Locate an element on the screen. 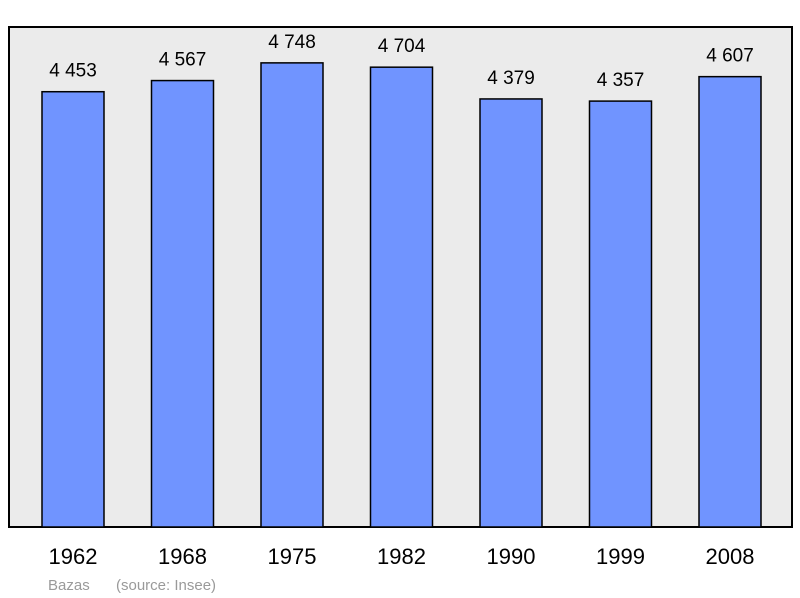 This screenshot has width=800, height=598. bar-1968 is located at coordinates (182, 303).